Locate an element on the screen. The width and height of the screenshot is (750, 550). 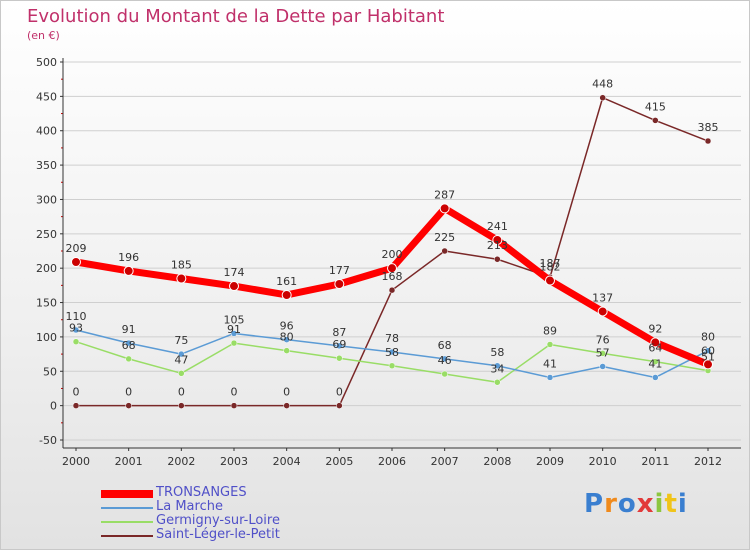
y-tick-label: -50 is located at coordinates (48, 440).